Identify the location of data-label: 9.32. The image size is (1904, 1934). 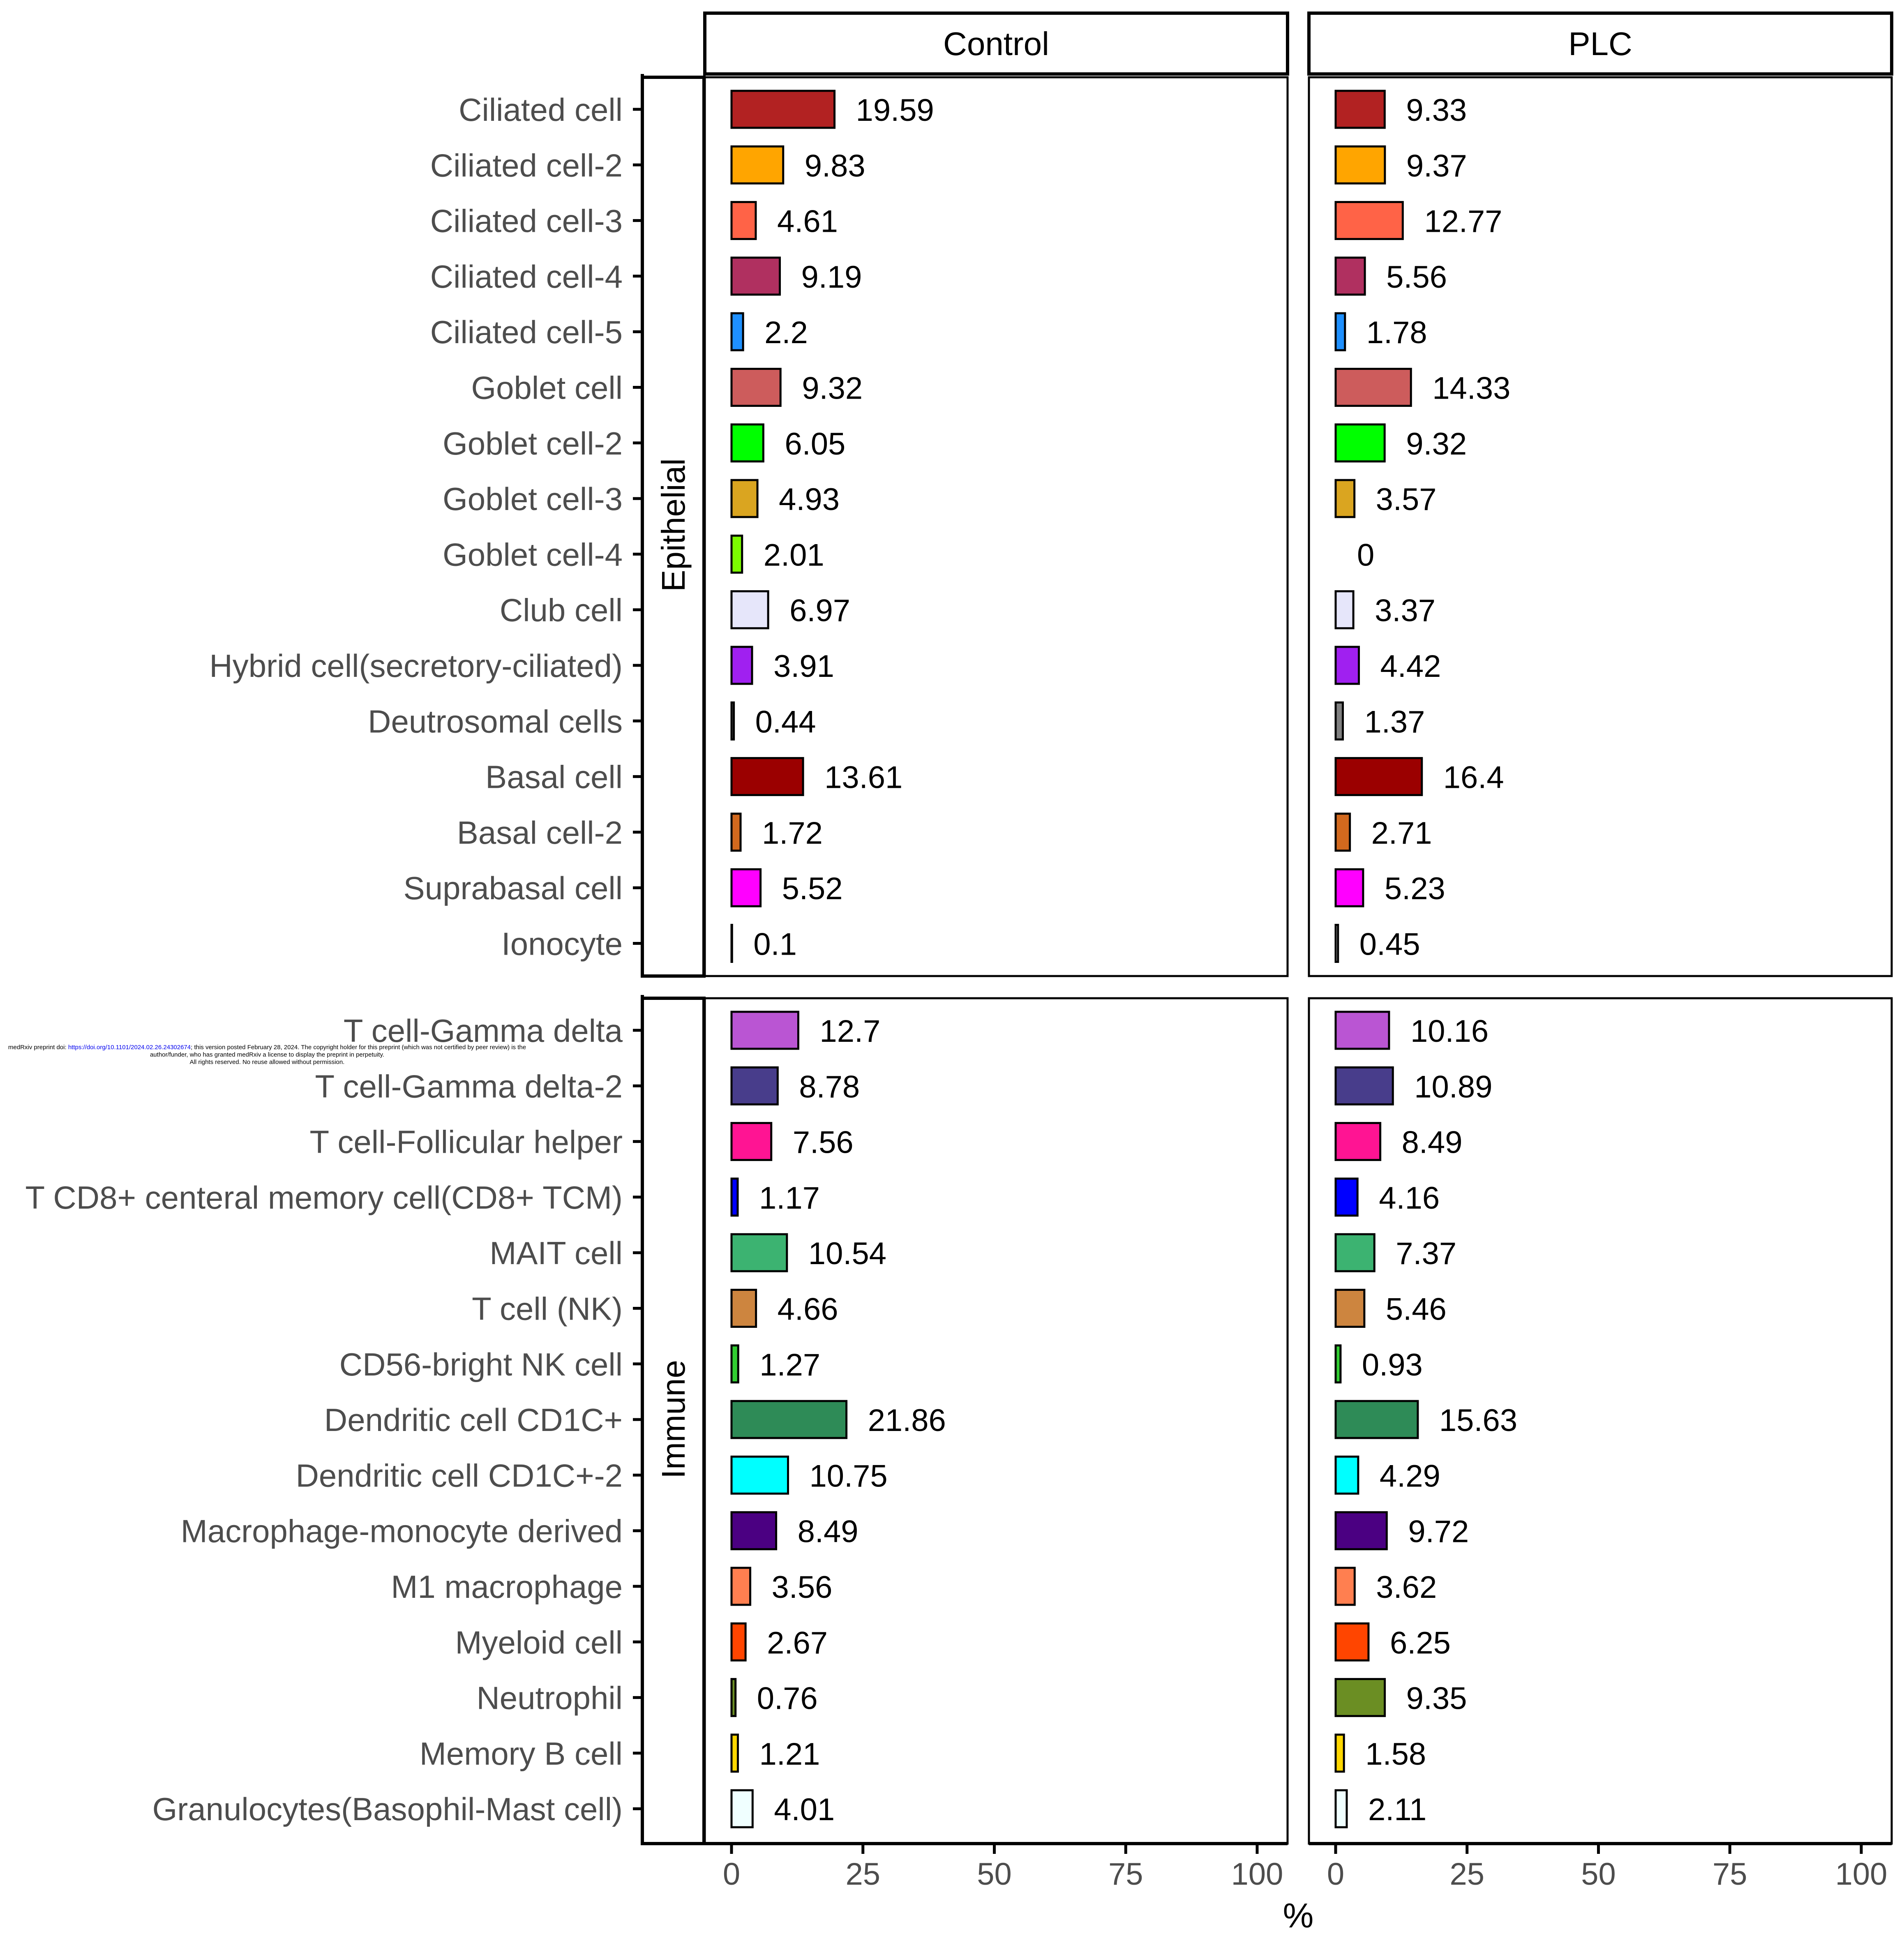
(1436, 444).